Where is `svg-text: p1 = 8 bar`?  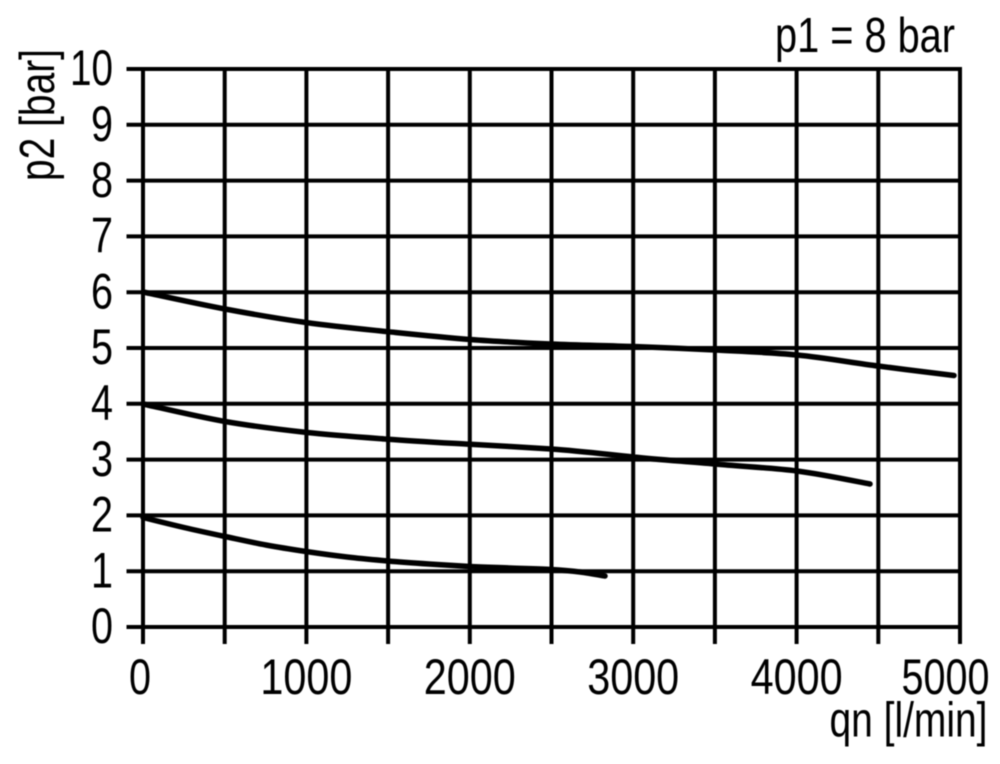 svg-text: p1 = 8 bar is located at coordinates (865, 36).